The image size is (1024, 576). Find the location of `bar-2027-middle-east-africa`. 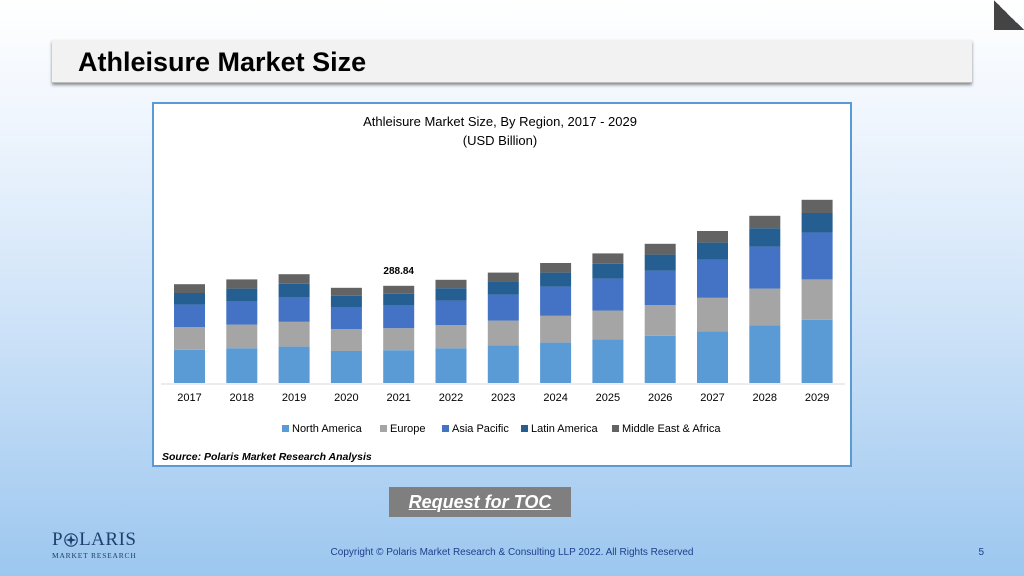

bar-2027-middle-east-africa is located at coordinates (712, 237).